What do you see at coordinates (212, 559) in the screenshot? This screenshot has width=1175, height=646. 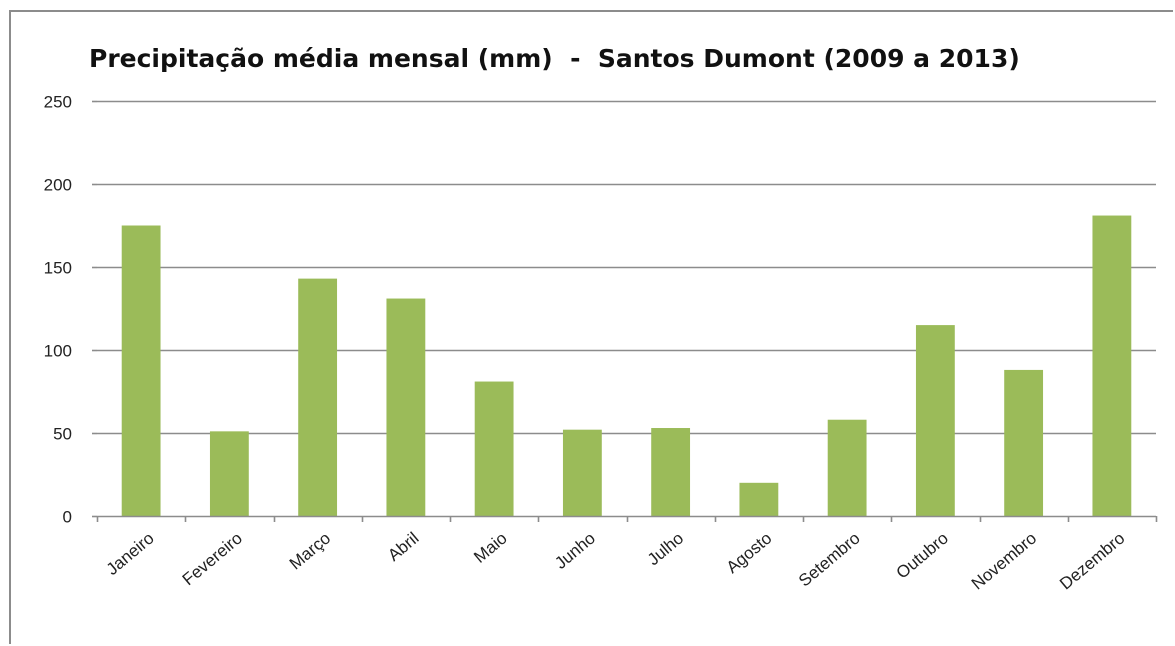 I see `x-tick-label: Fevereiro` at bounding box center [212, 559].